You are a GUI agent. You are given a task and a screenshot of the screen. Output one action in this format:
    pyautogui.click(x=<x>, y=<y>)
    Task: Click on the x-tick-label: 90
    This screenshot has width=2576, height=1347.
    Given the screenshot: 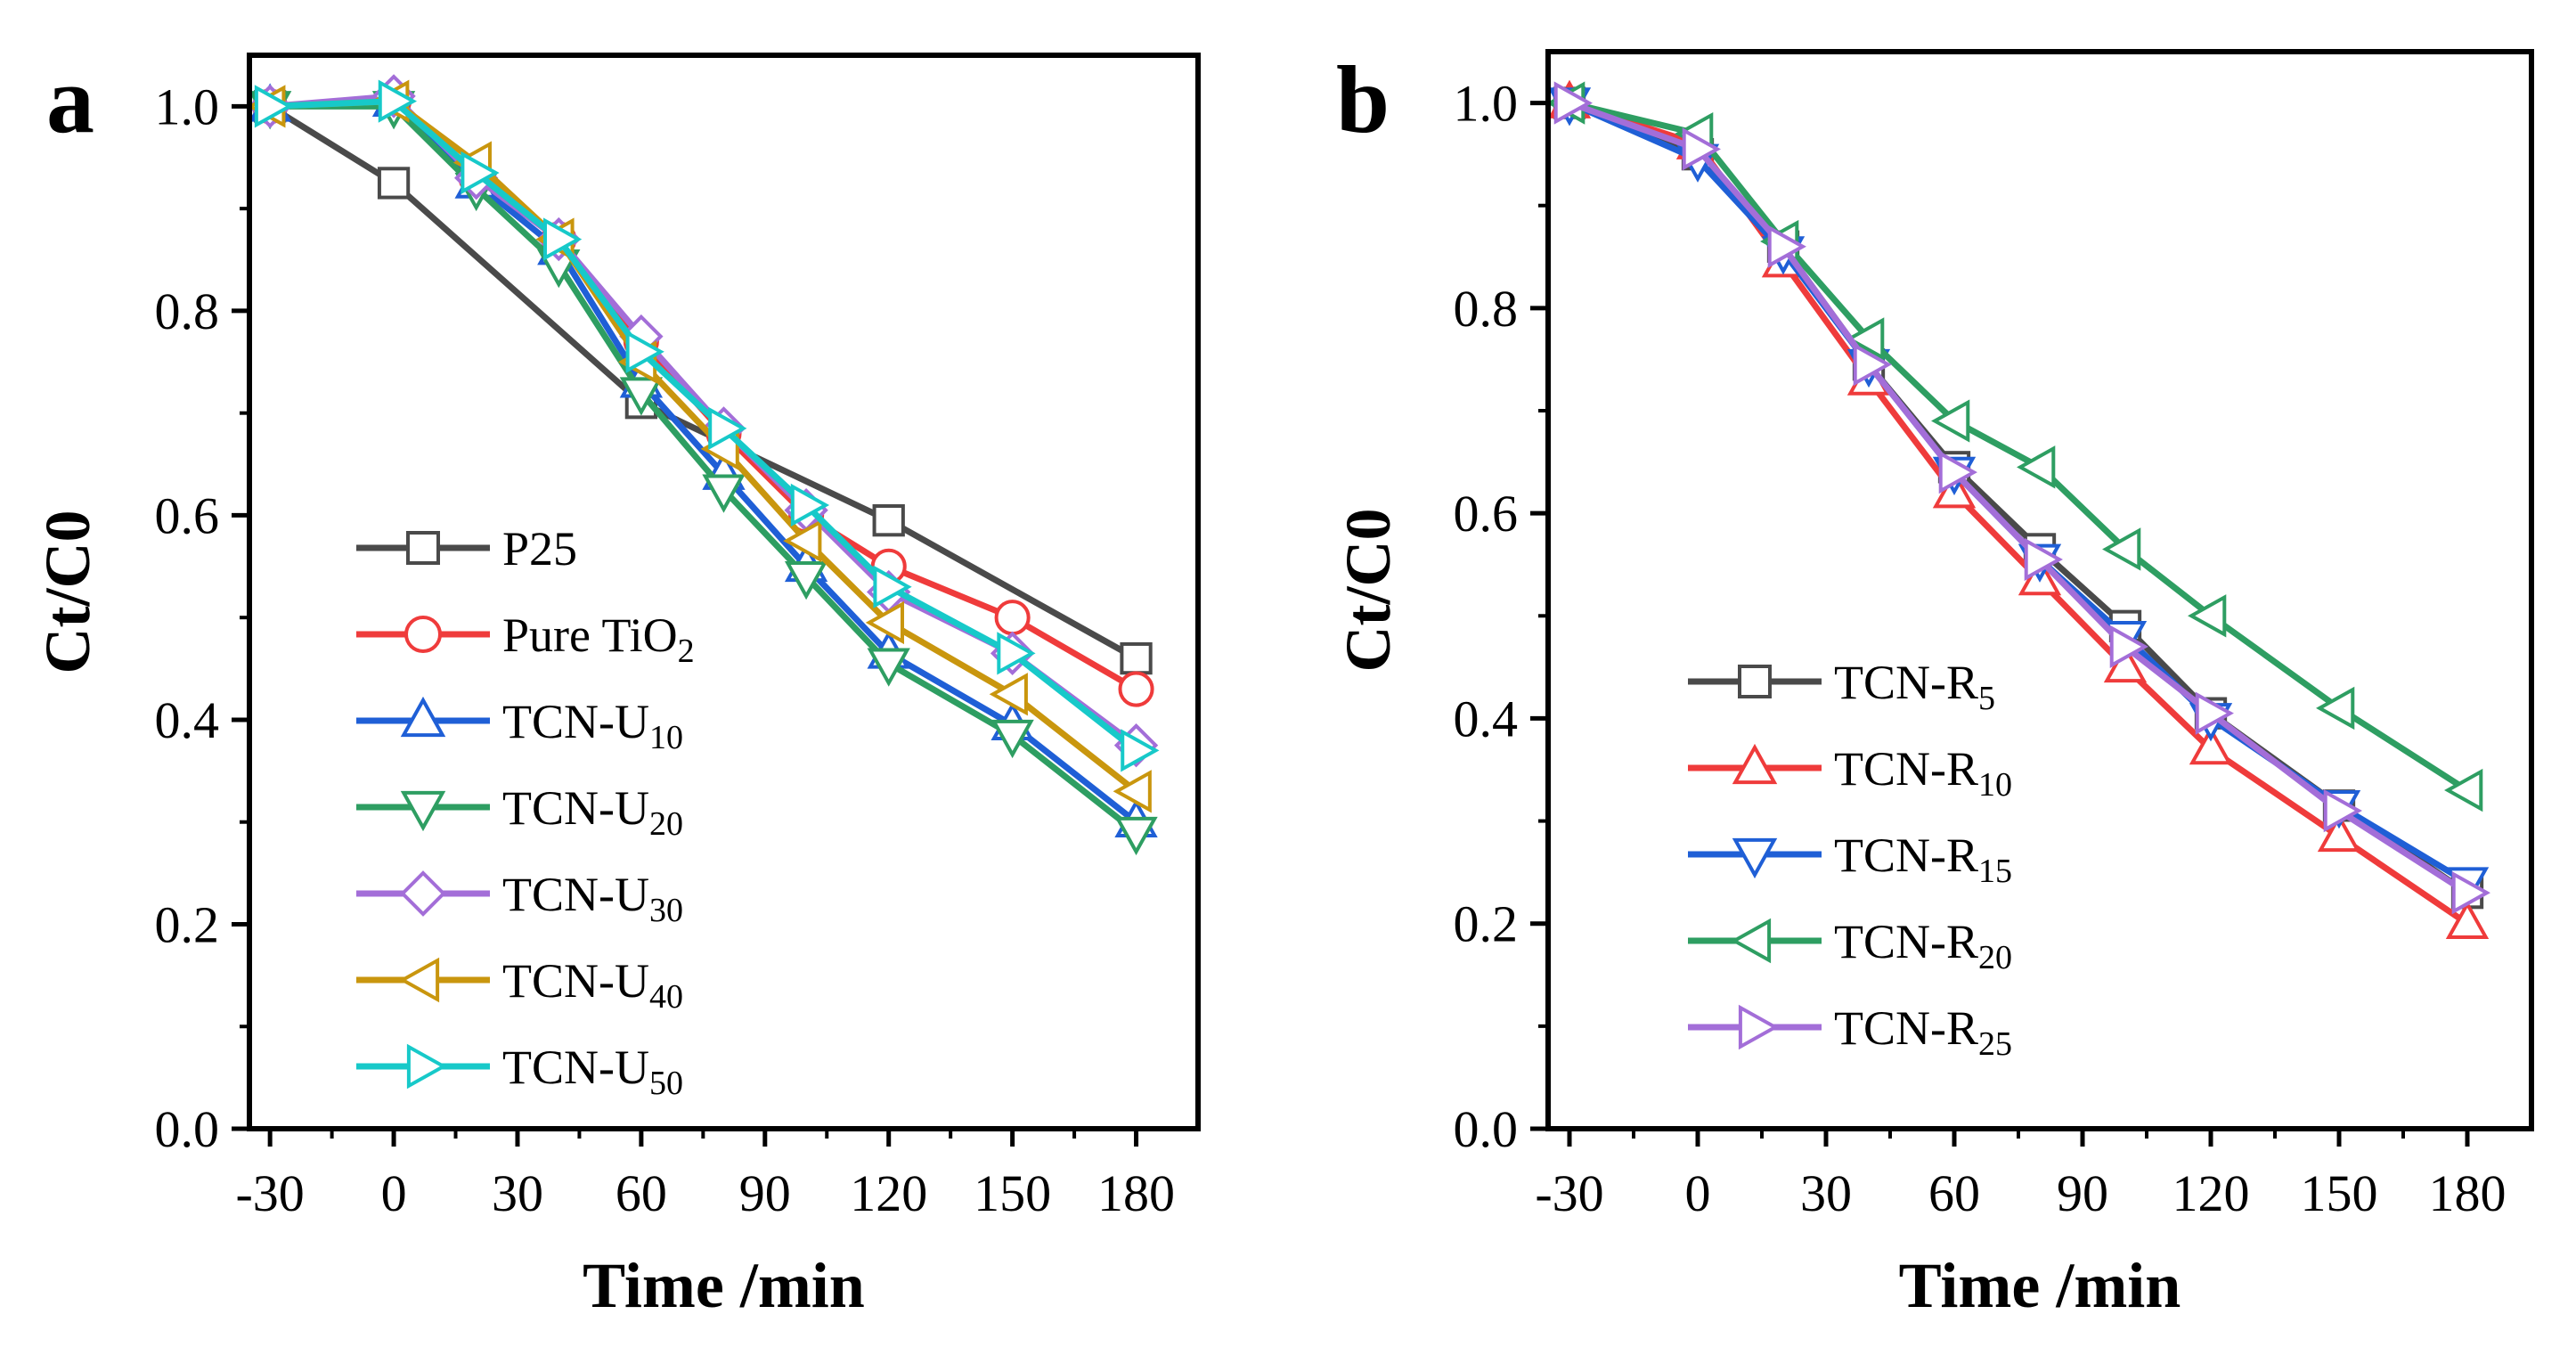 What is the action you would take?
    pyautogui.click(x=765, y=1193)
    